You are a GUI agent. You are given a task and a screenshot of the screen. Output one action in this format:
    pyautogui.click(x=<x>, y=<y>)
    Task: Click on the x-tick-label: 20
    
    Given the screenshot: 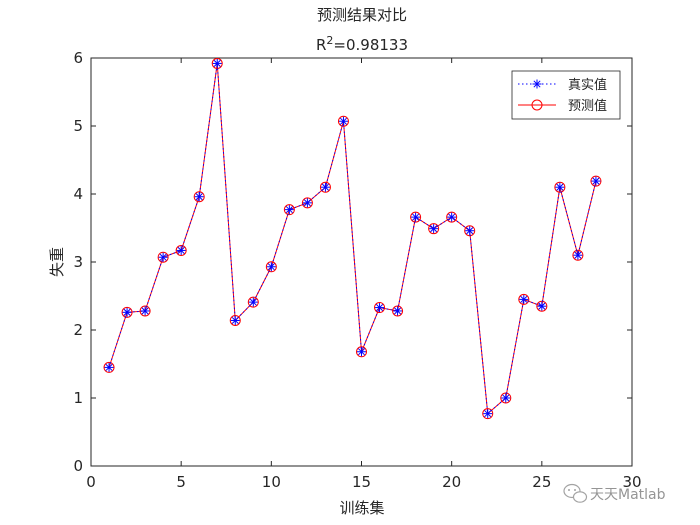 What is the action you would take?
    pyautogui.click(x=451, y=482)
    